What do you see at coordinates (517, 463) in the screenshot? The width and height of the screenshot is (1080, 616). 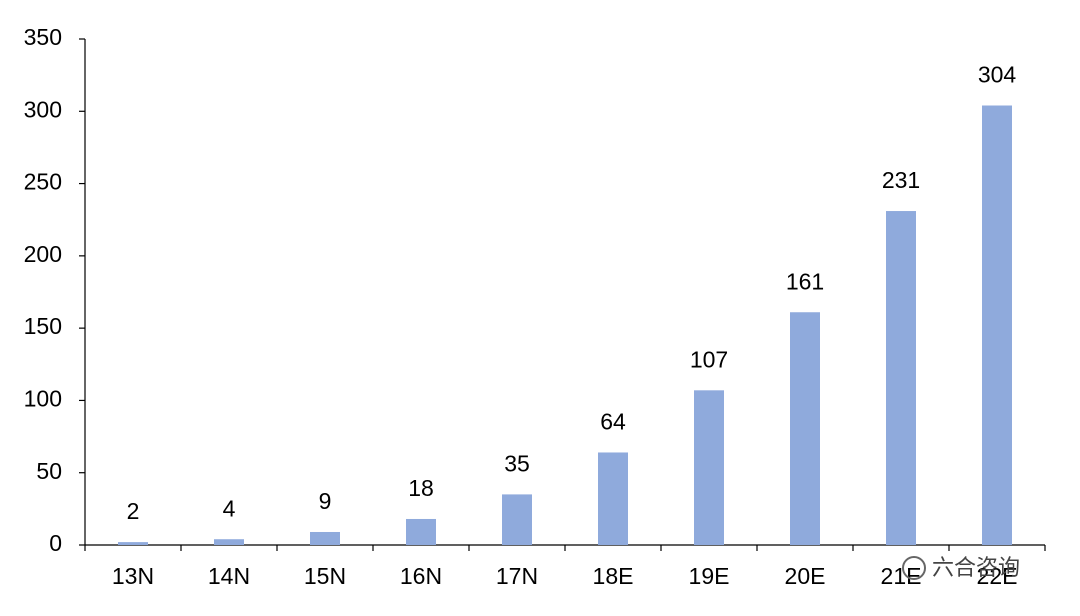 I see `data-label: 35` at bounding box center [517, 463].